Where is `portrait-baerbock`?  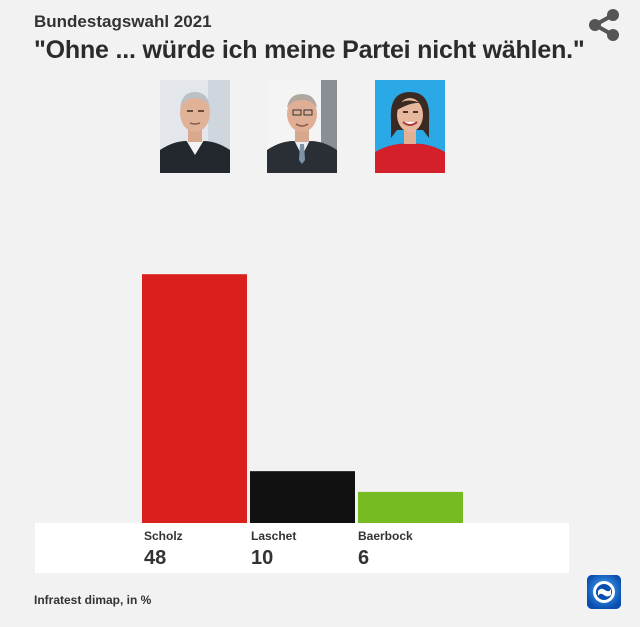
portrait-baerbock is located at coordinates (410, 126).